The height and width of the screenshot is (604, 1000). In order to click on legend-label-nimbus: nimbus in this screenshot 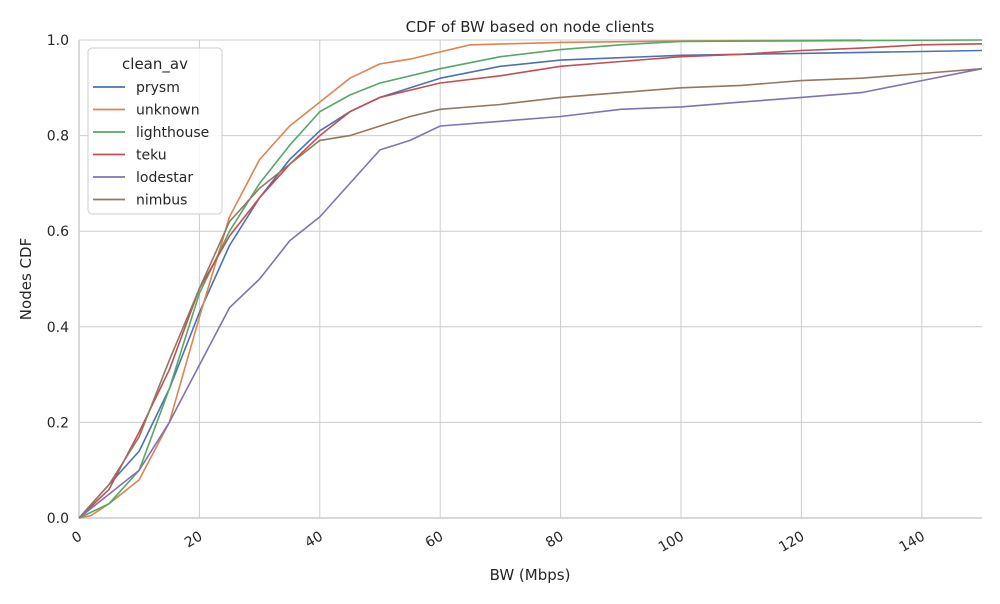, I will do `click(161, 201)`.